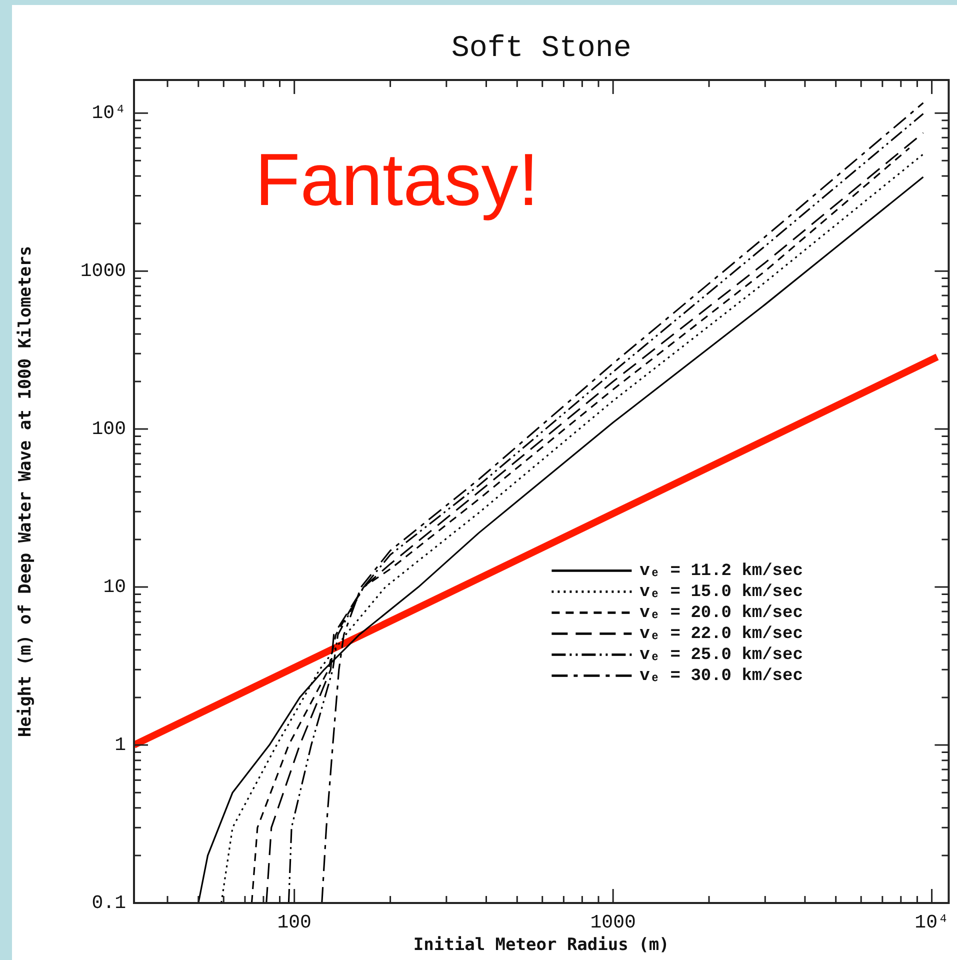  What do you see at coordinates (109, 903) in the screenshot?
I see `y-tick-label: 0.1` at bounding box center [109, 903].